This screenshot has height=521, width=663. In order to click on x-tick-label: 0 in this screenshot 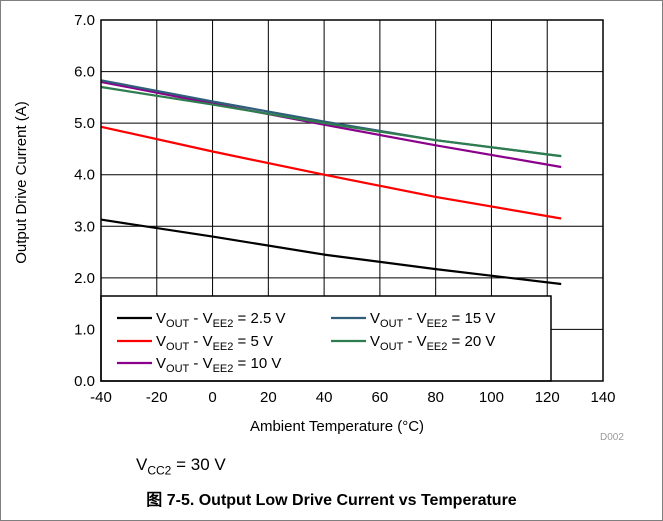, I will do `click(212, 397)`.